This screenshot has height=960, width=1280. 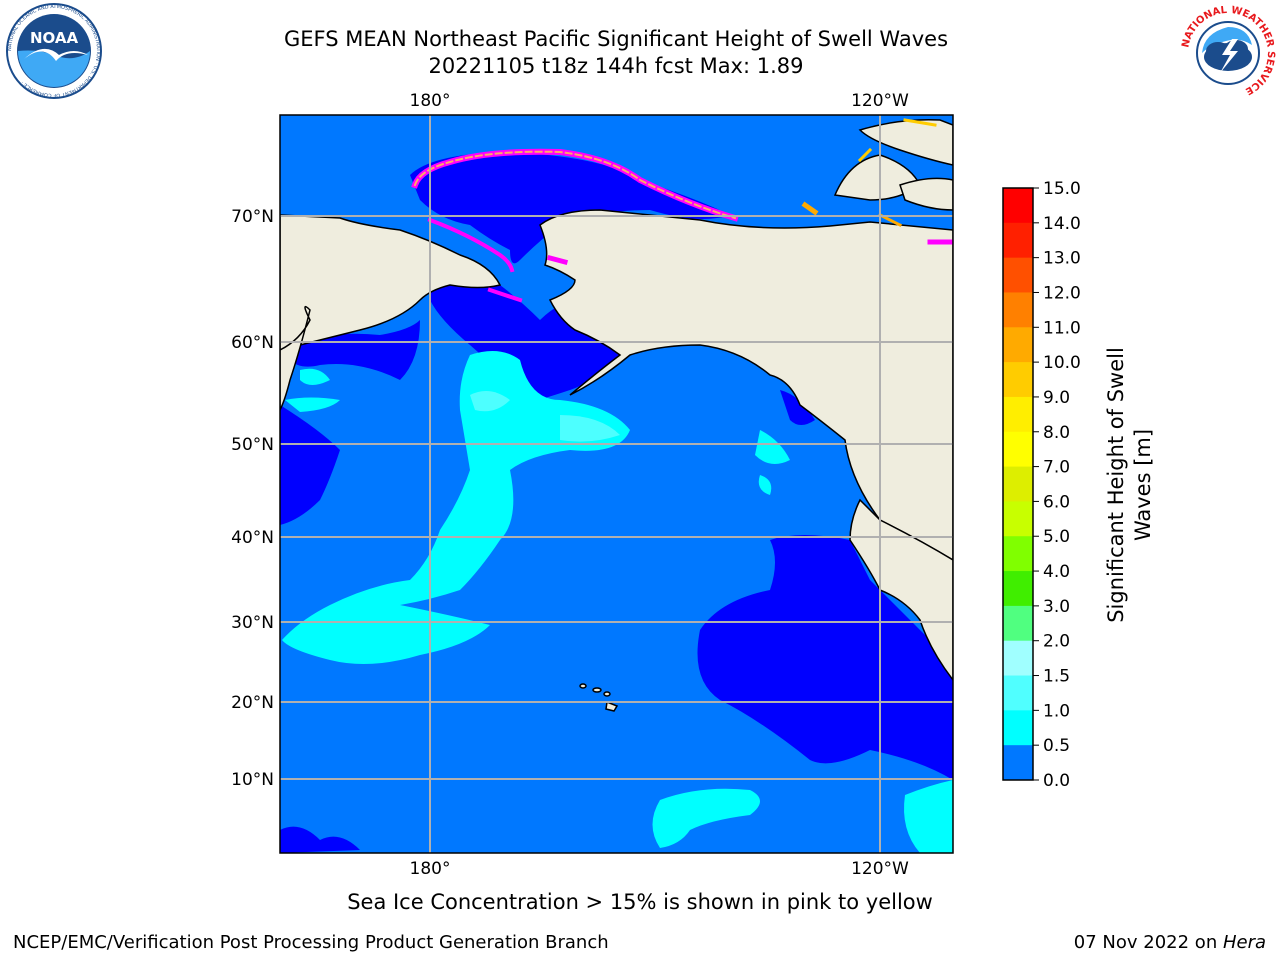 What do you see at coordinates (1056, 537) in the screenshot?
I see `colorbar-tick-label: 5.0` at bounding box center [1056, 537].